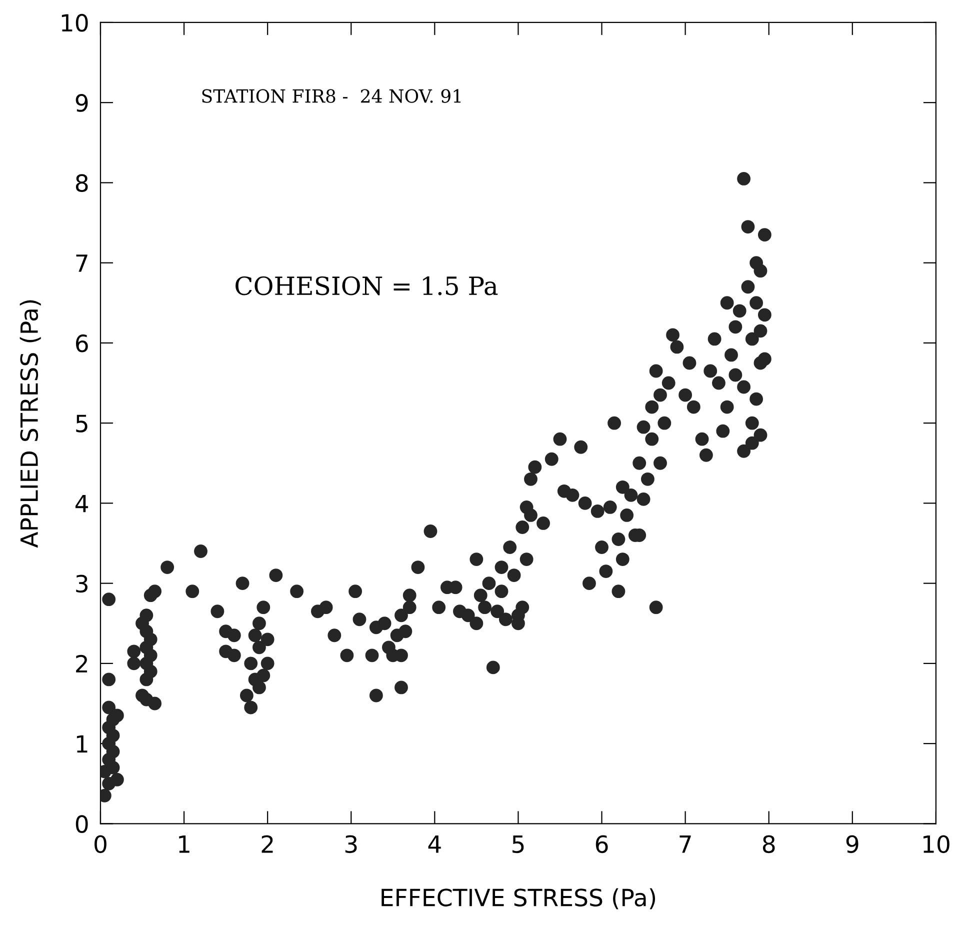 This screenshot has width=957, height=936. Describe the element at coordinates (852, 844) in the screenshot. I see `x-tick-label: 9` at that location.